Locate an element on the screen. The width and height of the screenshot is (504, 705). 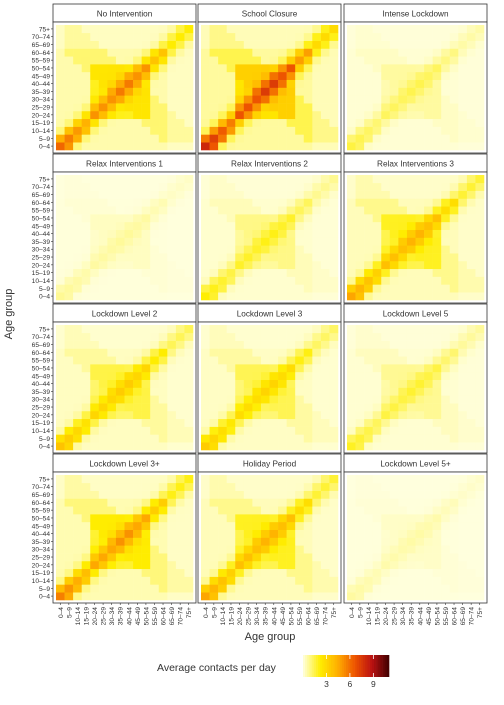
x-tick-label: 10–14 is located at coordinates (369, 616).